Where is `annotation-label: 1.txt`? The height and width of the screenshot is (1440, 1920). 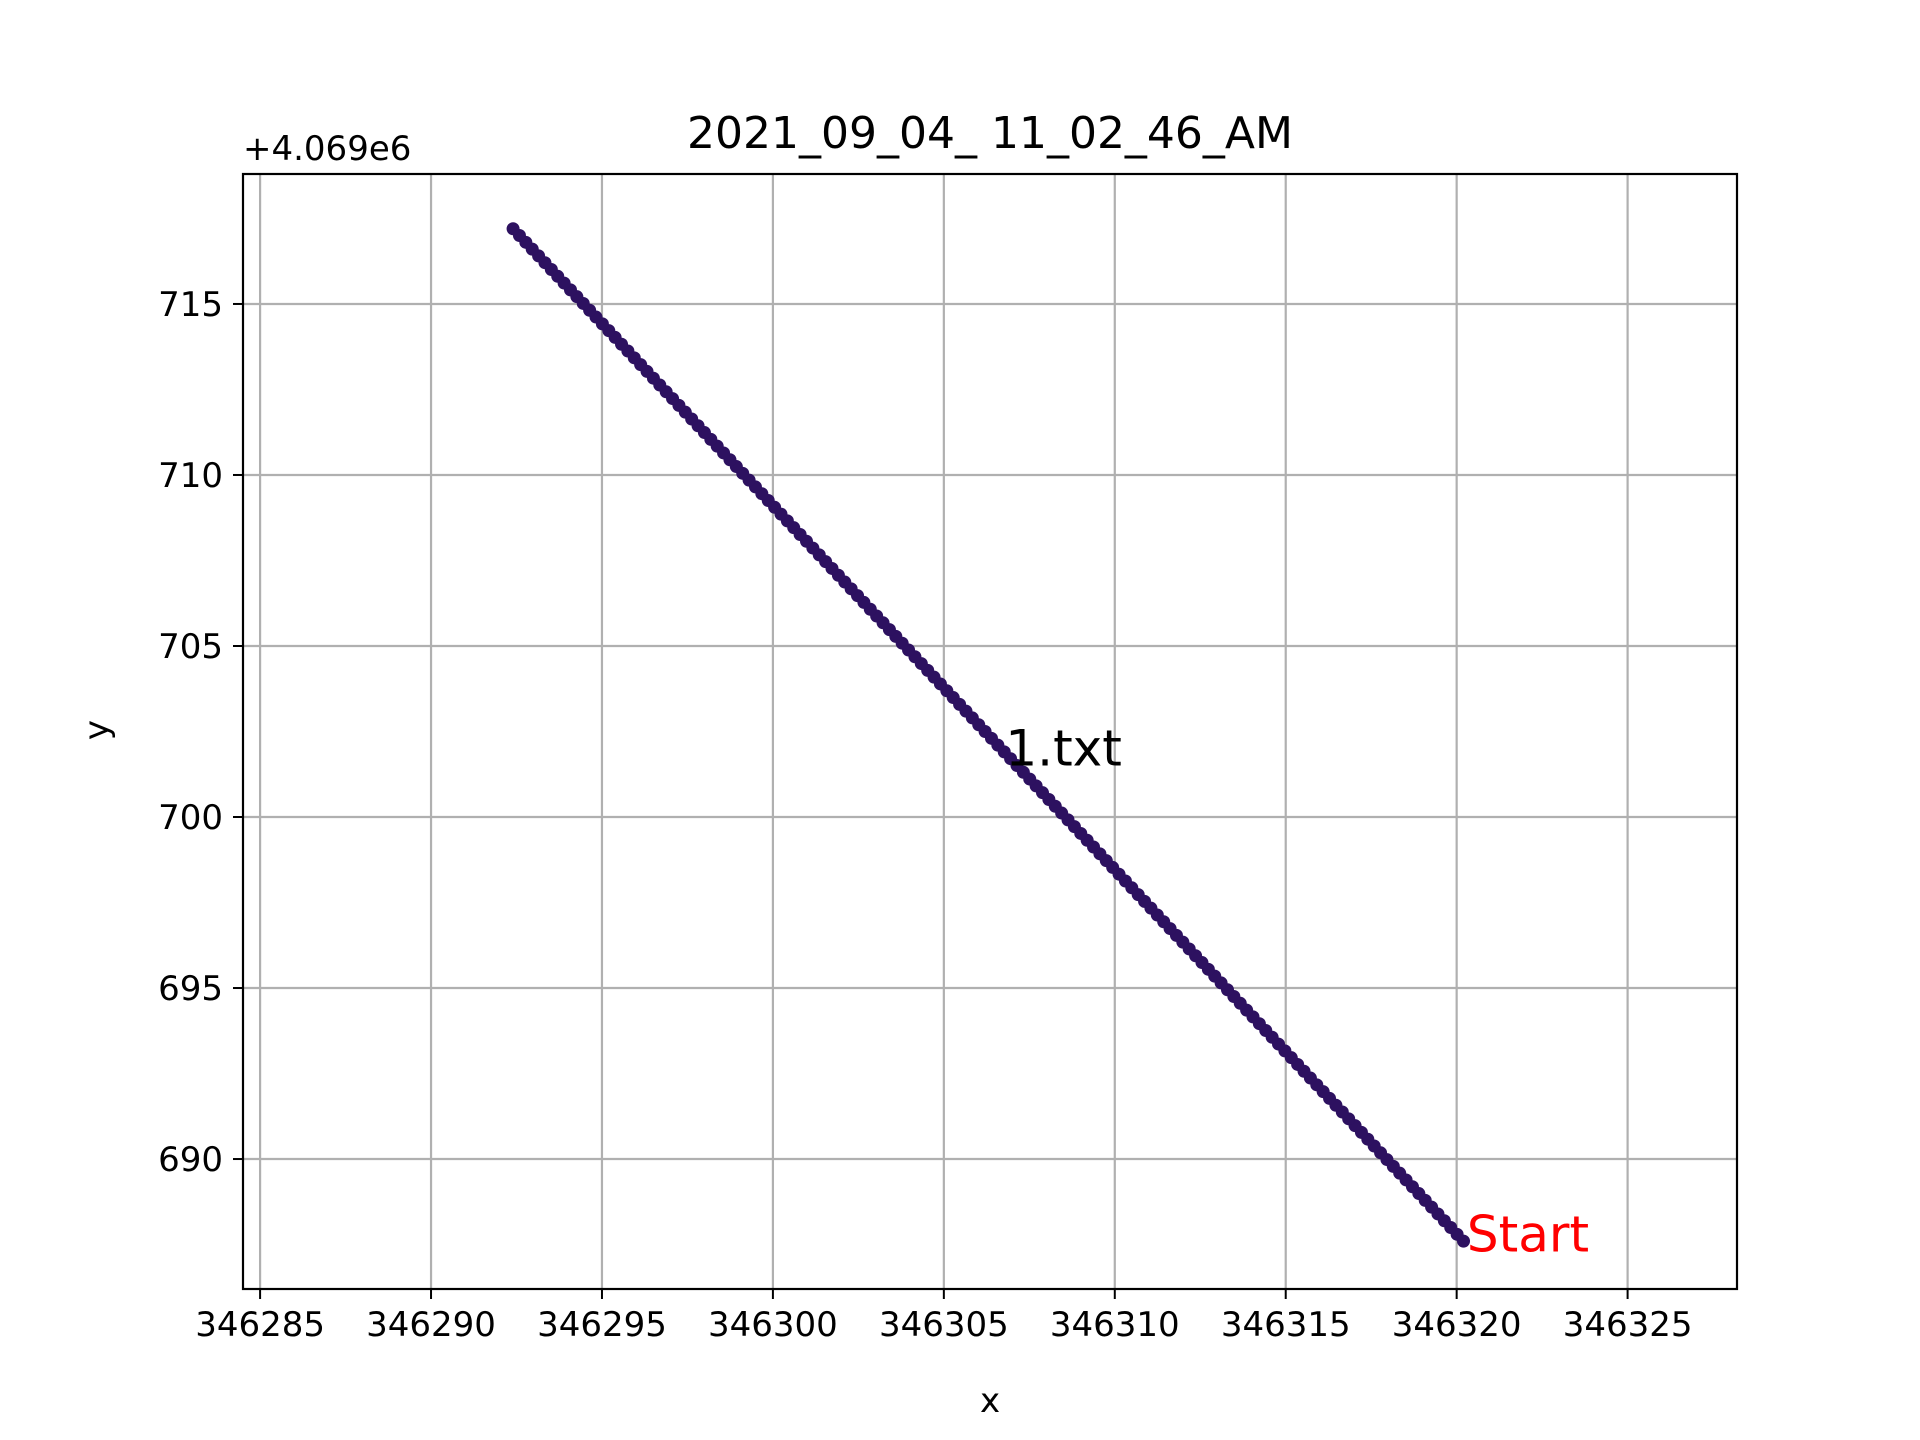 annotation-label: 1.txt is located at coordinates (1063, 749).